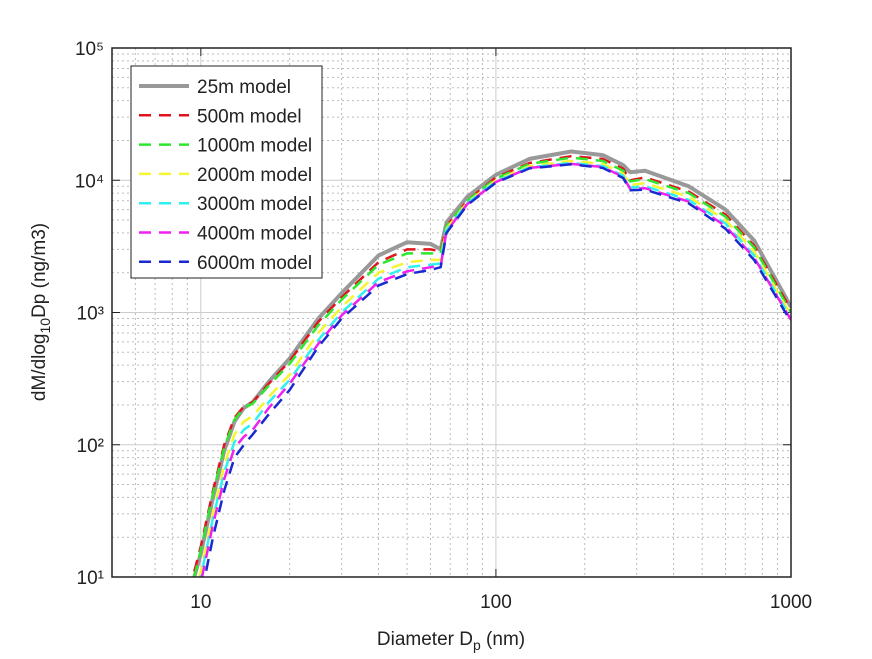 This screenshot has height=659, width=872. I want to click on y-tick-label: 10¹, so click(90, 578).